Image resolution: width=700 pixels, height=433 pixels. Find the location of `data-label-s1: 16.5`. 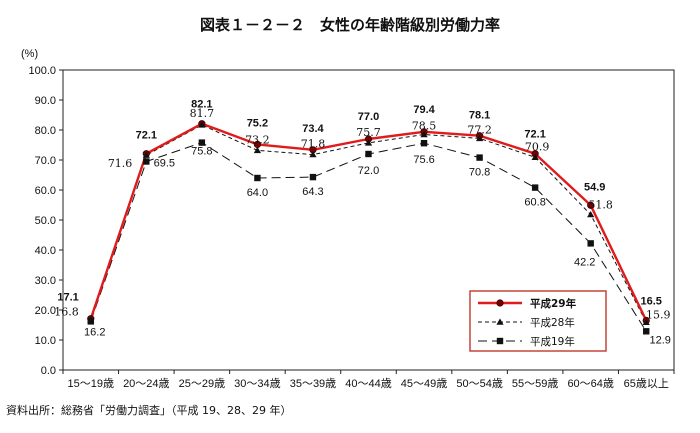

data-label-s1: 16.5 is located at coordinates (651, 302).